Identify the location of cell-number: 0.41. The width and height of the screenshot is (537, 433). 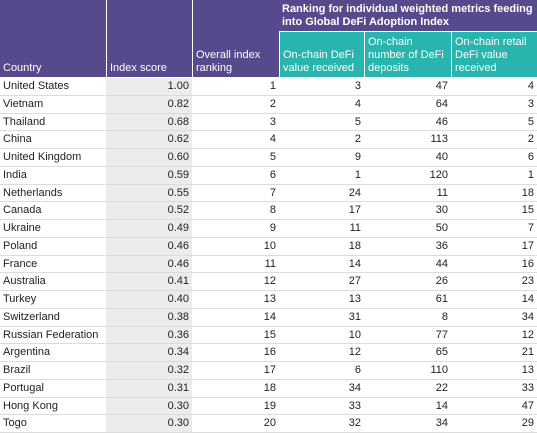
(149, 282).